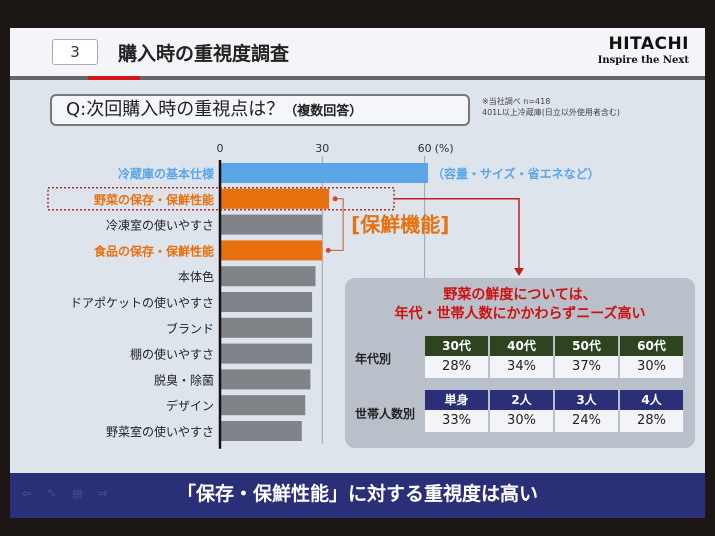  Describe the element at coordinates (373, 359) in the screenshot. I see `age-label: 年代別` at that location.